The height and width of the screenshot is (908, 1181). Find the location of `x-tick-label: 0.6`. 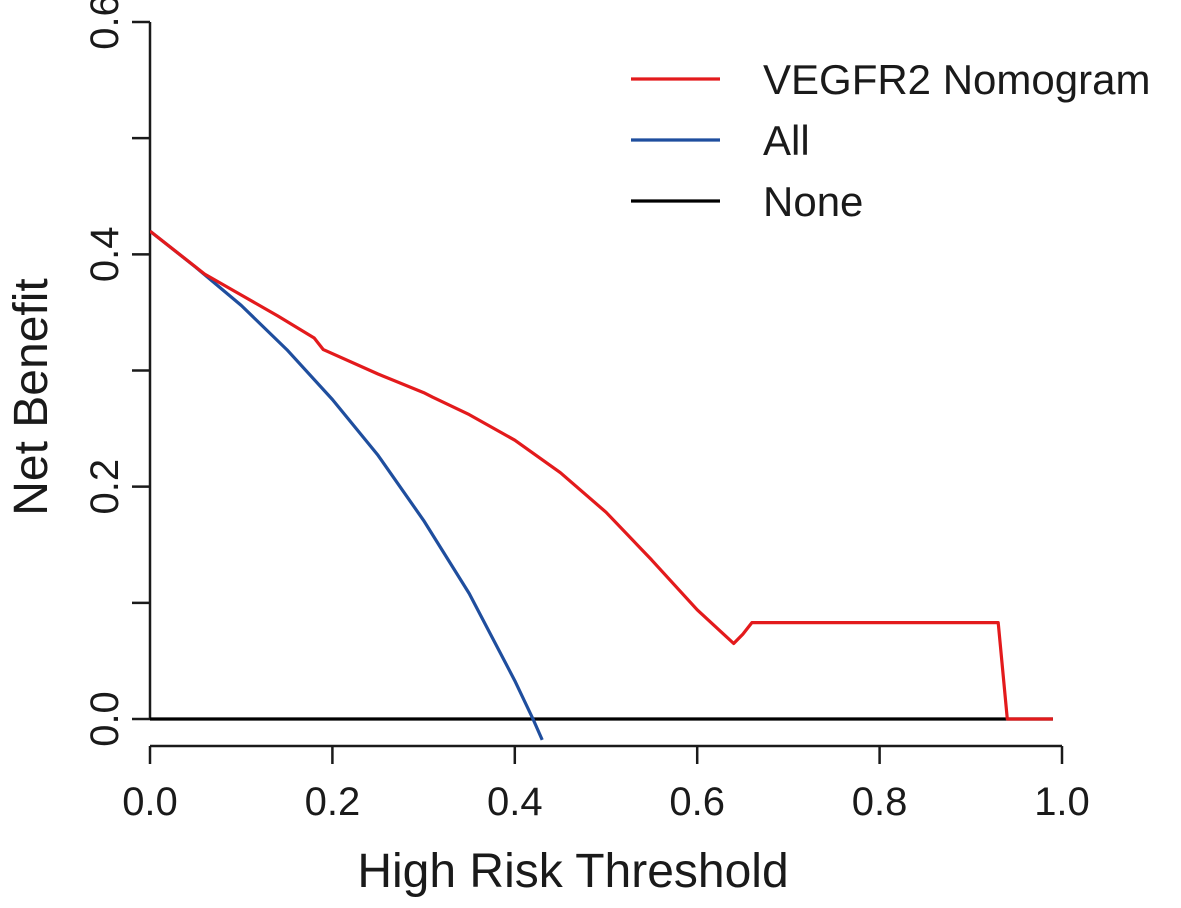

x-tick-label: 0.6 is located at coordinates (697, 802).